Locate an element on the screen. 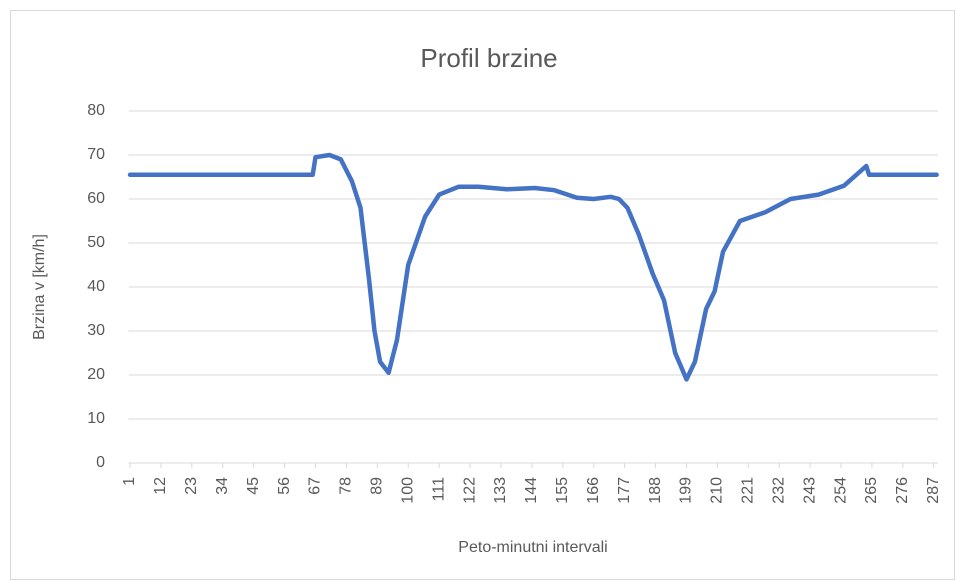  x-tick-label: 122 is located at coordinates (469, 490).